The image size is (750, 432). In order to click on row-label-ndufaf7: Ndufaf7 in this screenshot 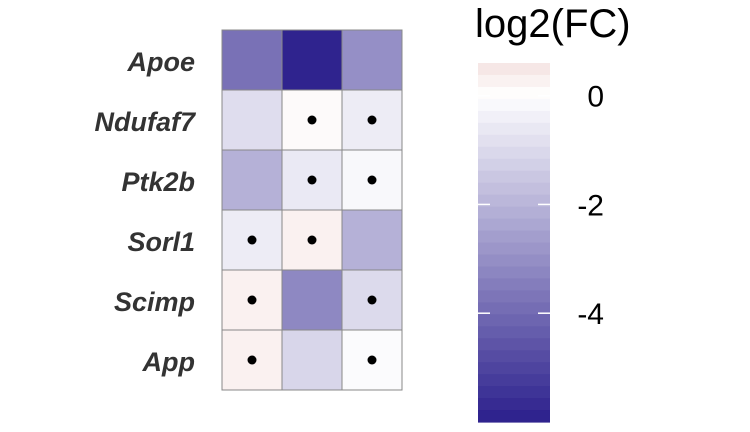, I will do `click(146, 122)`.